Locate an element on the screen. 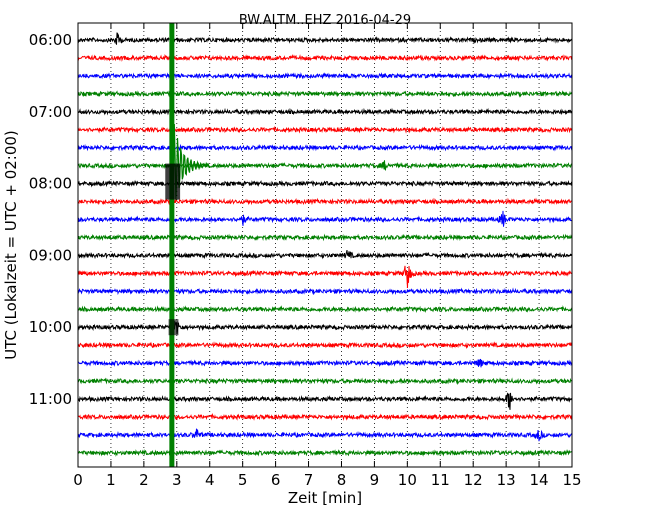  event-band is located at coordinates (172, 245).